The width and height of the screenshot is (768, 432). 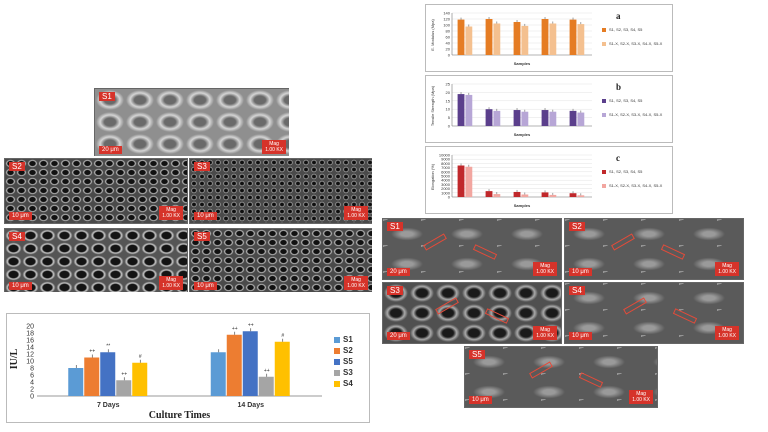 What do you see at coordinates (96, 191) in the screenshot?
I see `sem-left-micrograph-s2: S2 10 μm Mag 1.00 KX` at bounding box center [96, 191].